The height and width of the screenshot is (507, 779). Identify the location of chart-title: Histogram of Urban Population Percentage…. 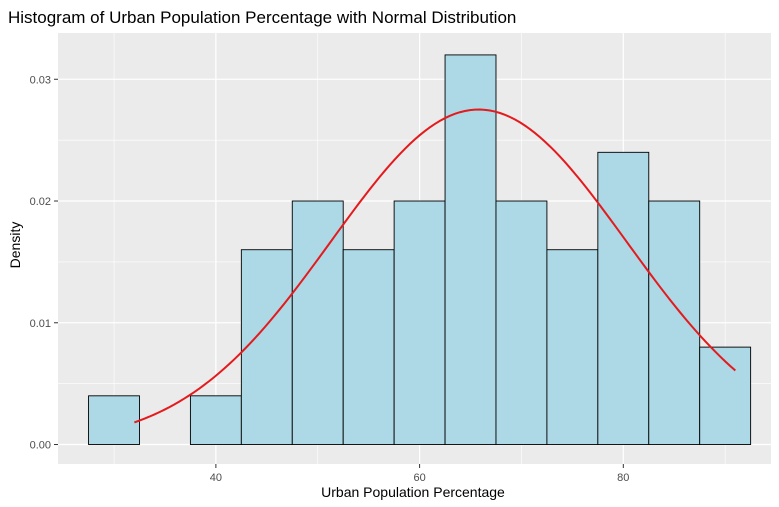
(262, 17).